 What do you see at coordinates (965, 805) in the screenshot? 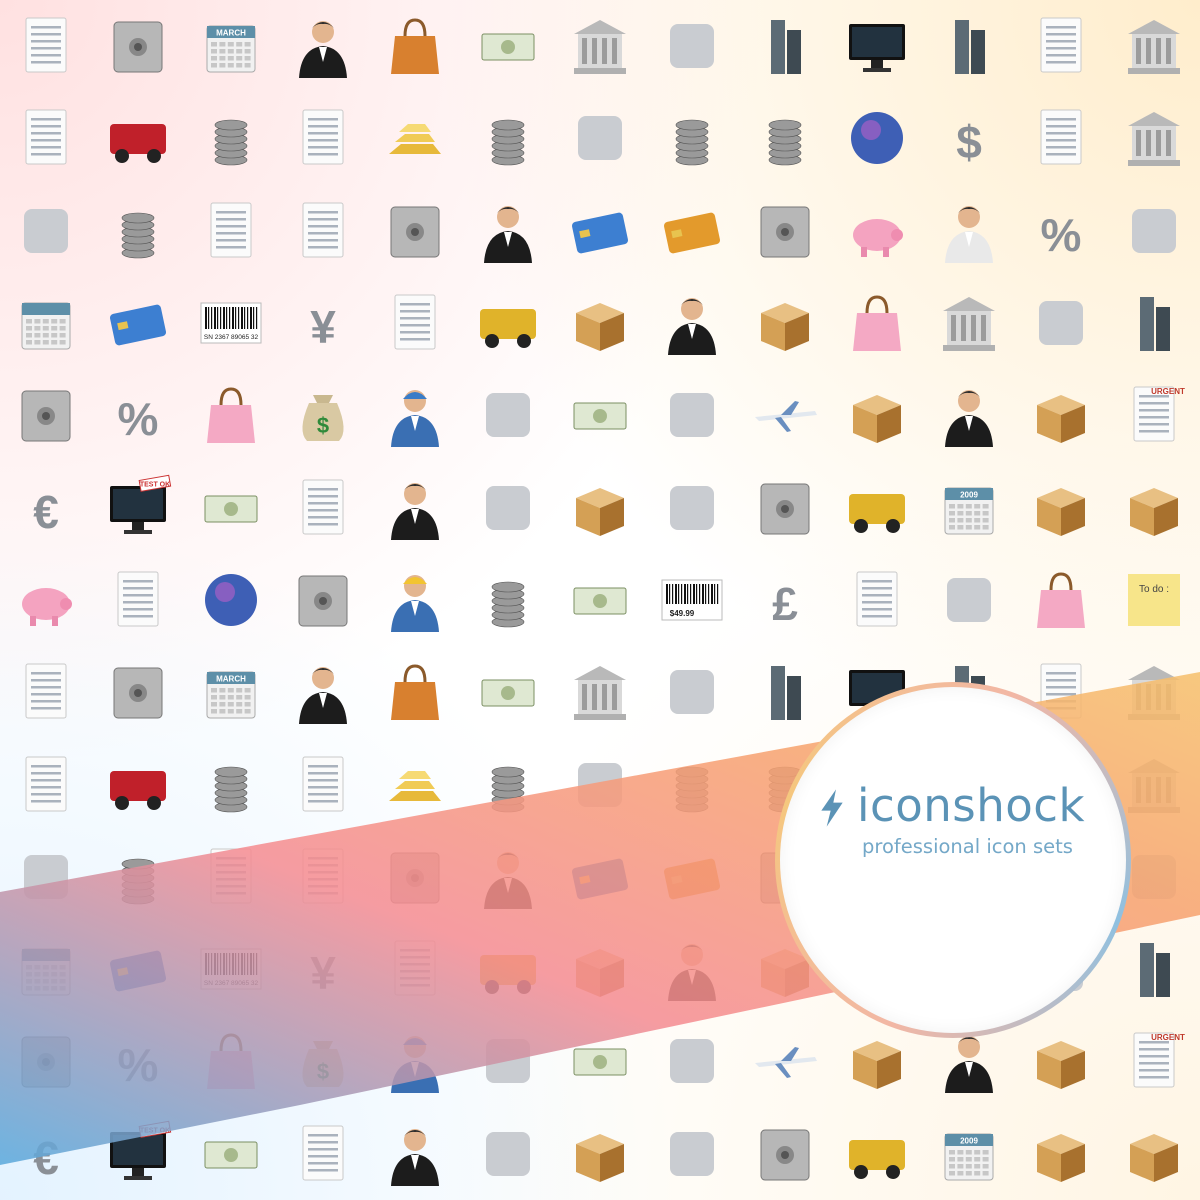
I see `brand-logo: iconshock` at bounding box center [965, 805].